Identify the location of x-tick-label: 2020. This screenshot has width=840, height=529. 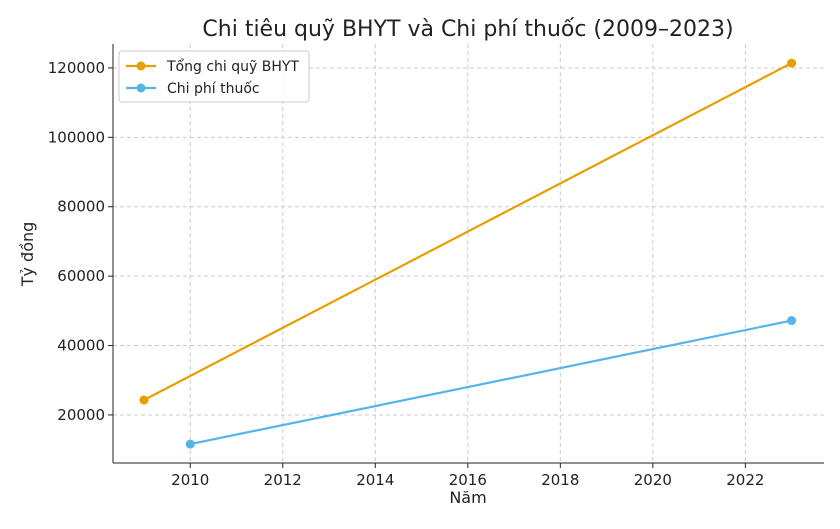
(653, 480).